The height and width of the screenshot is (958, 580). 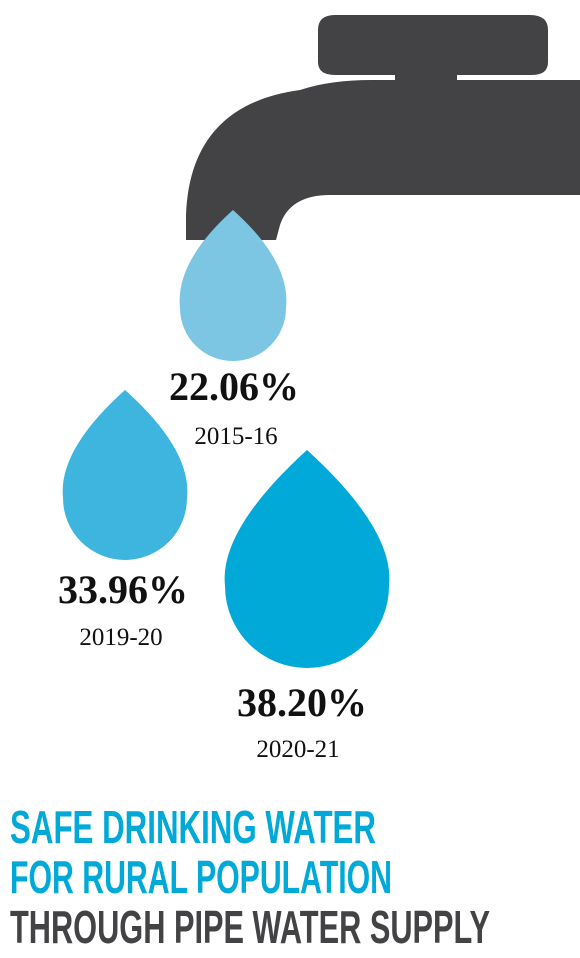 I want to click on value-label: 33.96%, so click(x=123, y=589).